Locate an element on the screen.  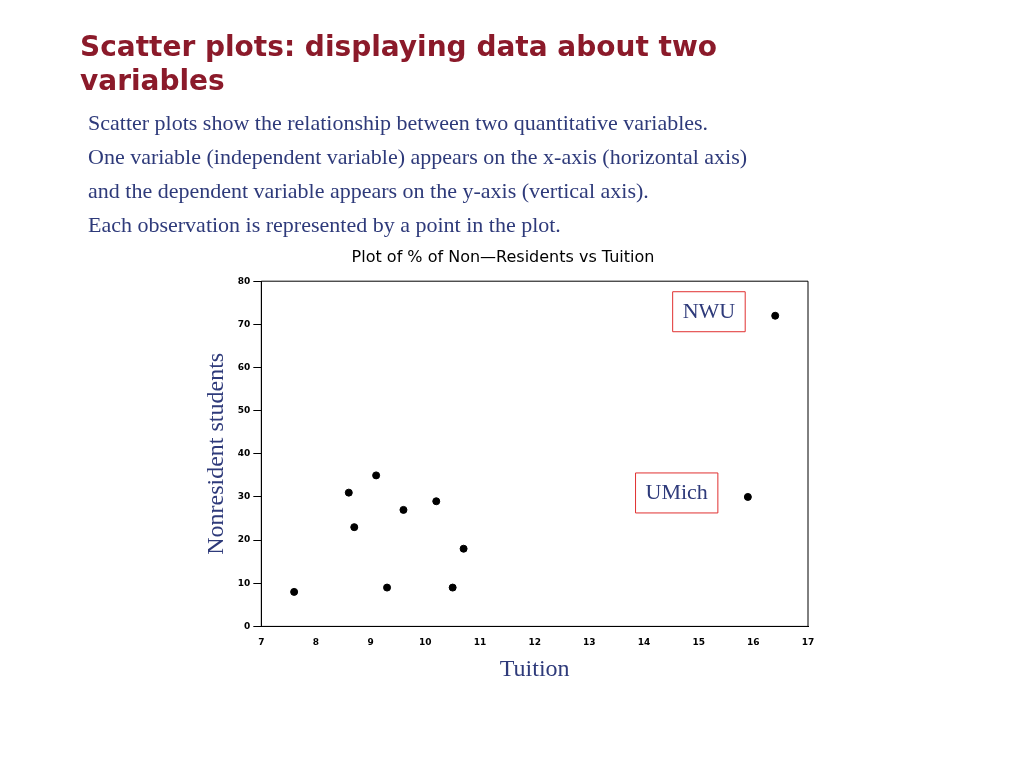
y-tick-label: 0 is located at coordinates (247, 625).